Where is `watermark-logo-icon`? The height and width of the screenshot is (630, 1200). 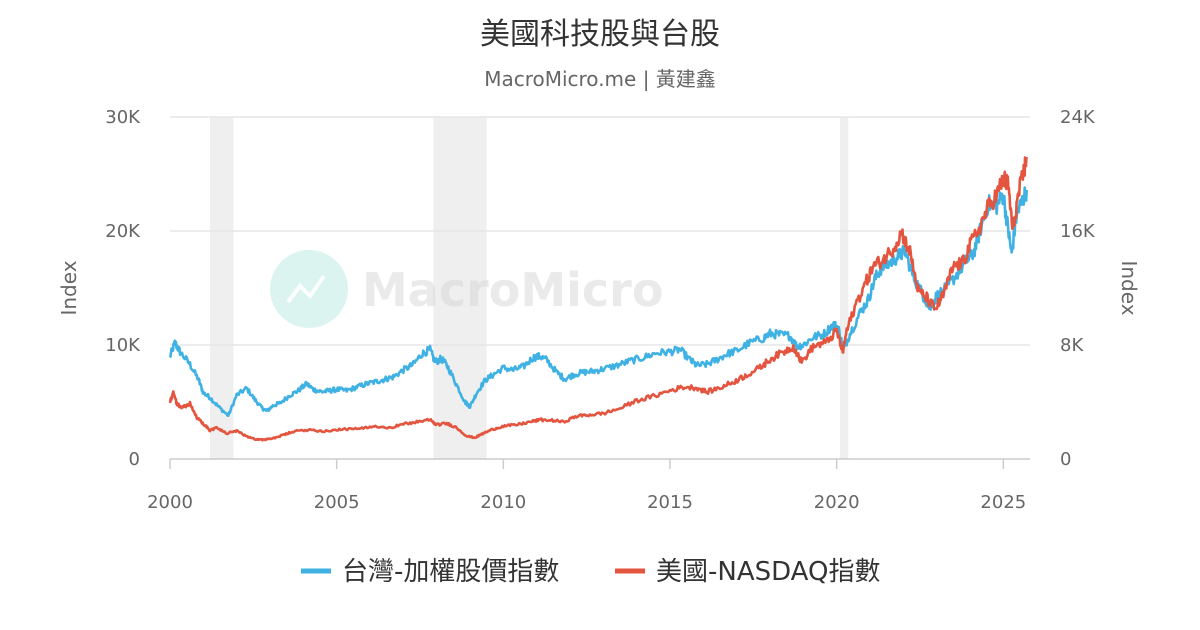
watermark-logo-icon is located at coordinates (309, 289).